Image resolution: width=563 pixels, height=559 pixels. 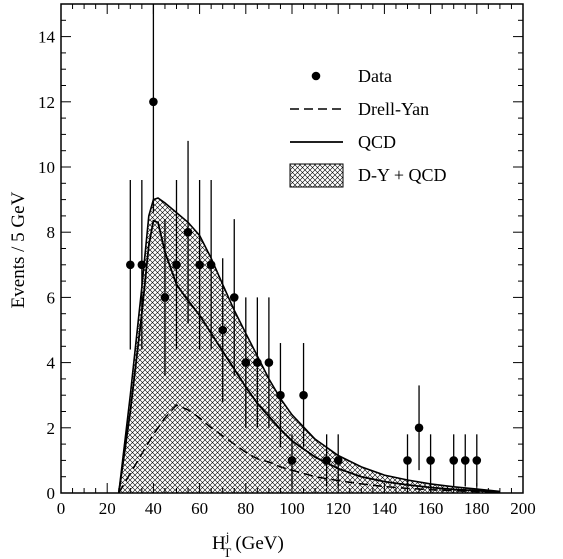 I want to click on legend-drell-yan-label: Drell-Yan, so click(x=393, y=109).